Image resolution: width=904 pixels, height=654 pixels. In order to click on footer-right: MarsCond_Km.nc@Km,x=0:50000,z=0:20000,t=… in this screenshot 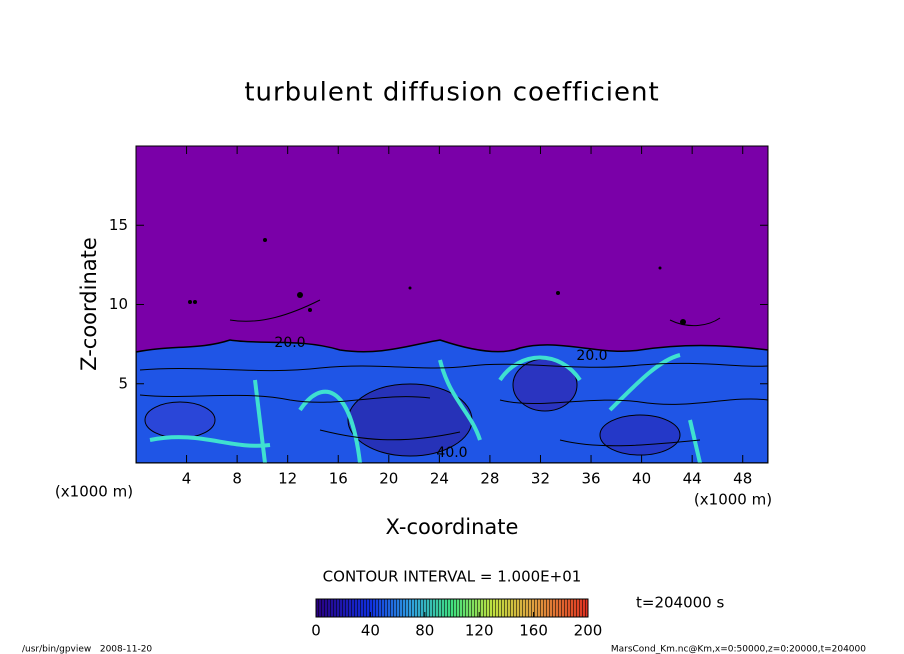, I will do `click(738, 649)`.